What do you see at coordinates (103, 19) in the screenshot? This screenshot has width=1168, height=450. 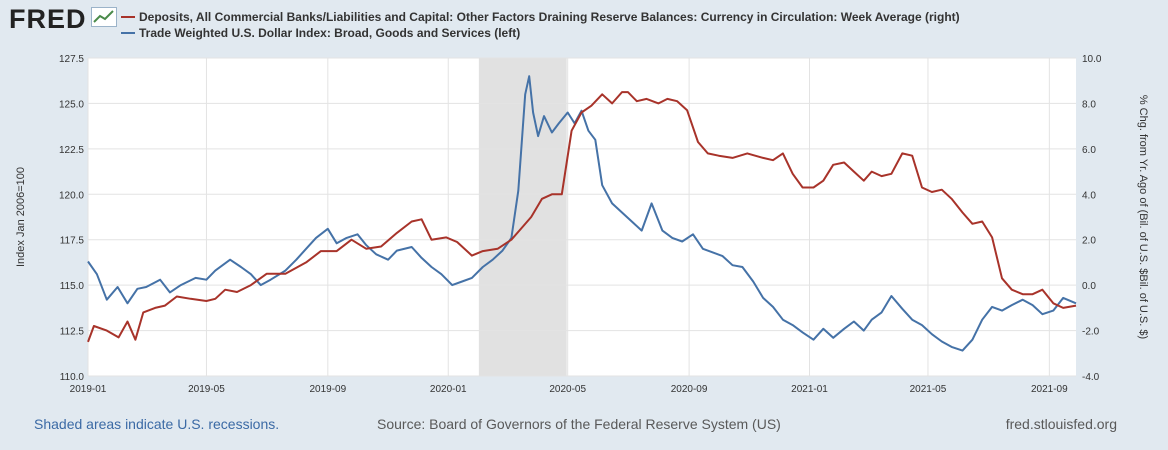 I see `line-chart-icon` at bounding box center [103, 19].